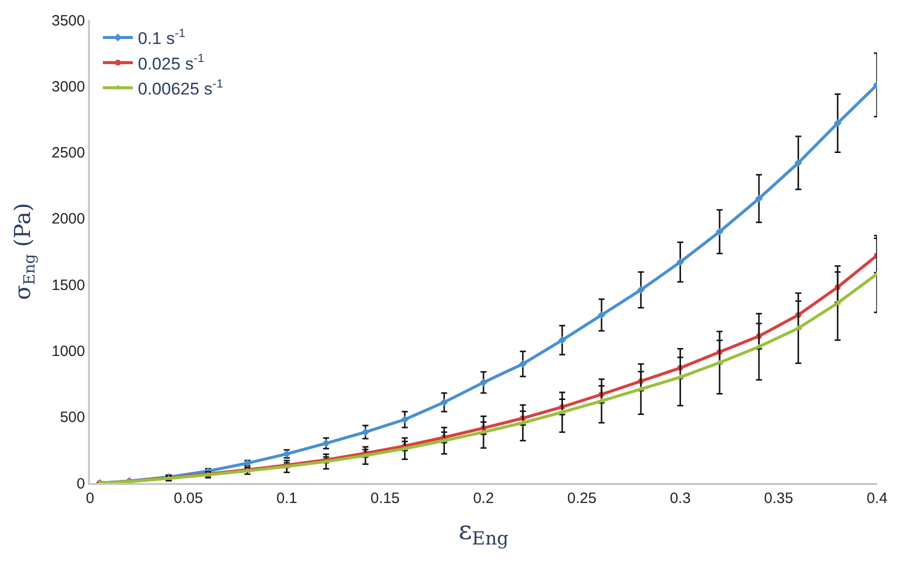 The image size is (899, 563). What do you see at coordinates (68, 351) in the screenshot?
I see `y-tick-label: 1000` at bounding box center [68, 351].